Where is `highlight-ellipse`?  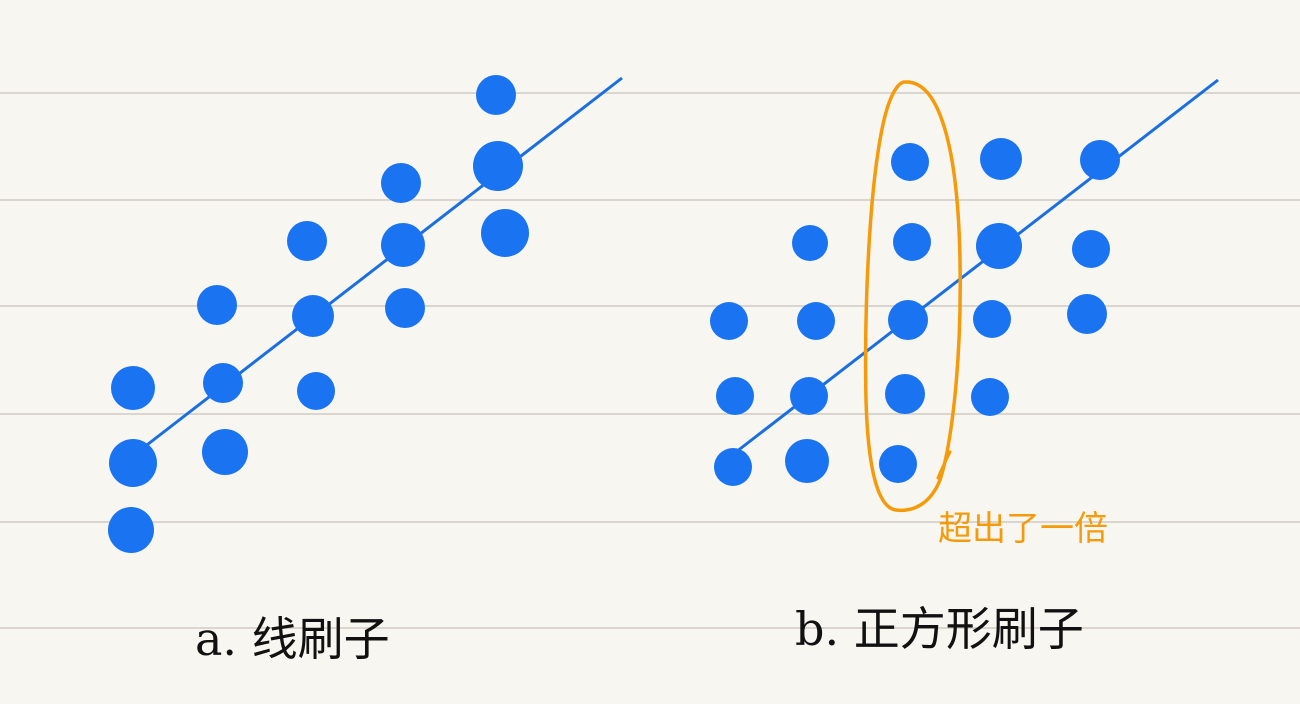
highlight-ellipse is located at coordinates (912, 296).